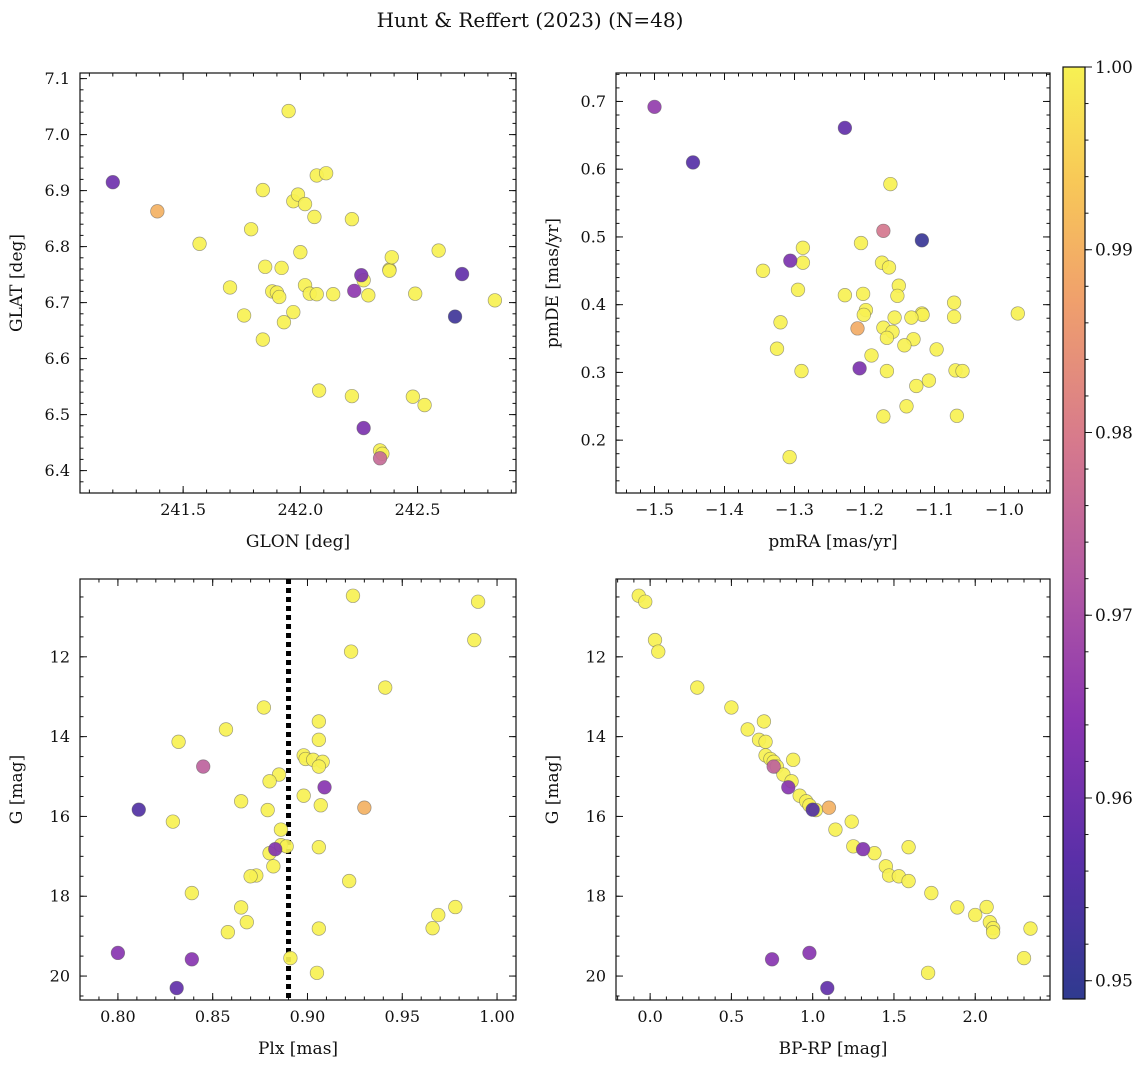 This screenshot has height=1071, width=1148. Describe the element at coordinates (298, 542) in the screenshot. I see `x-axis-label: GLON [deg]` at that location.